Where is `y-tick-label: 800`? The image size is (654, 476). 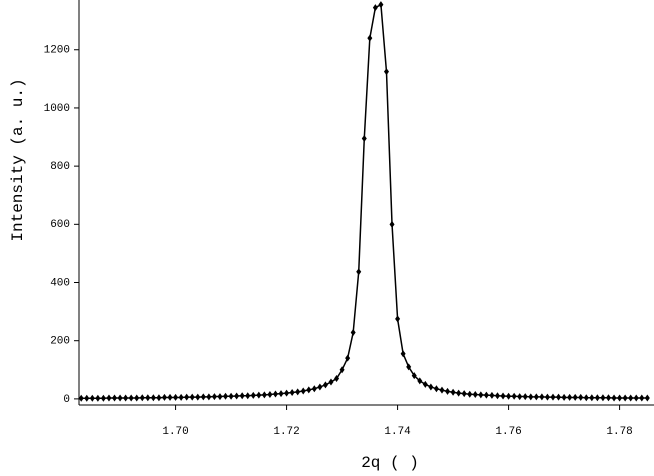
y-tick-label: 800 is located at coordinates (60, 167).